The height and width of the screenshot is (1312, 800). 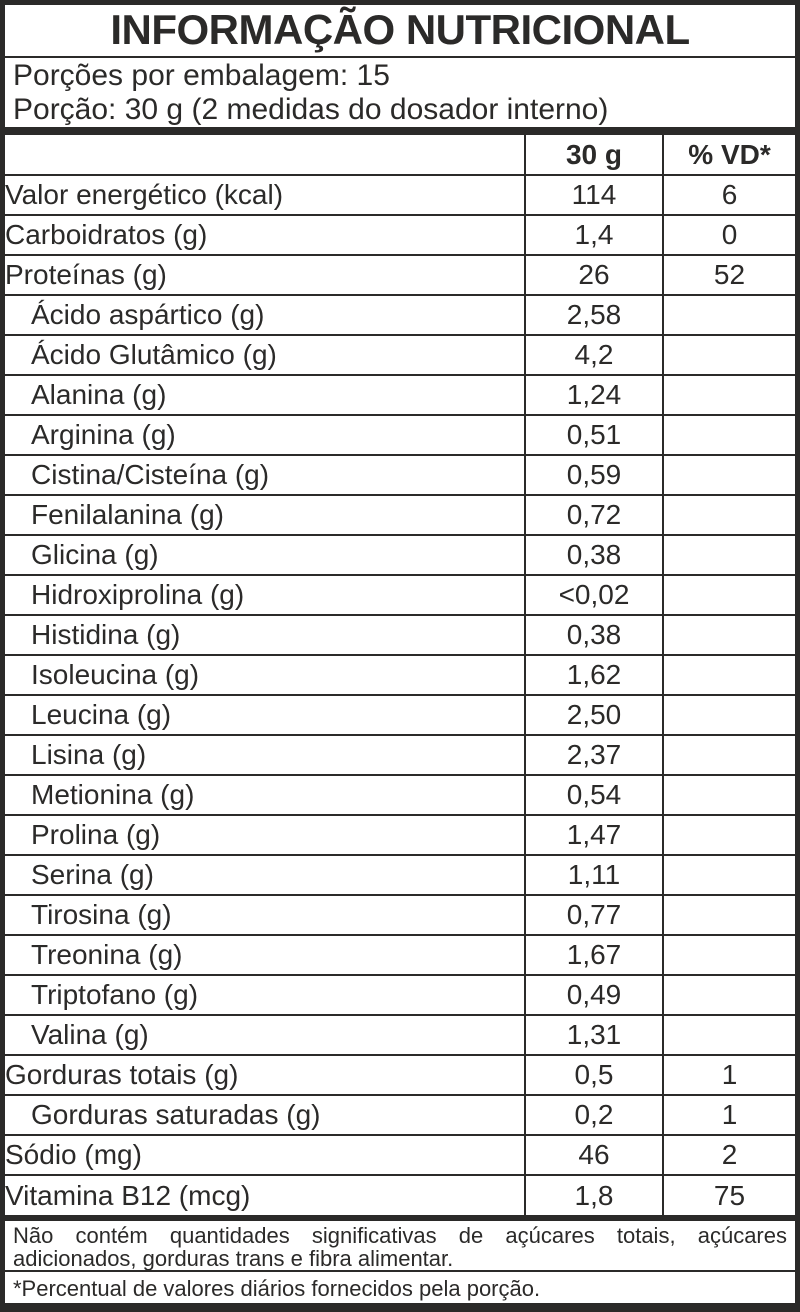 What do you see at coordinates (729, 154) in the screenshot?
I see `header-vd-cell: % VD*` at bounding box center [729, 154].